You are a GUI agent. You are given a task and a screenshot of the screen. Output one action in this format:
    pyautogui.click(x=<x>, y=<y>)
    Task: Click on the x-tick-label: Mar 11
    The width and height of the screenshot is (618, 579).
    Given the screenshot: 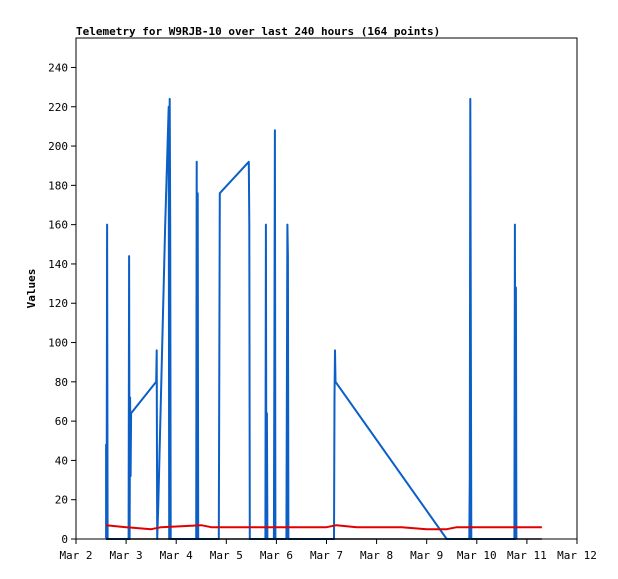 What is the action you would take?
    pyautogui.click(x=527, y=555)
    